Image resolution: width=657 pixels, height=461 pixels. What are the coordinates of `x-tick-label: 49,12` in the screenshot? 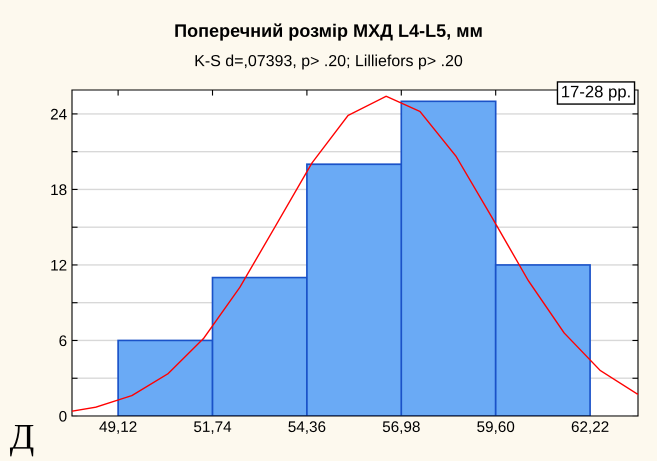 It's located at (117, 427).